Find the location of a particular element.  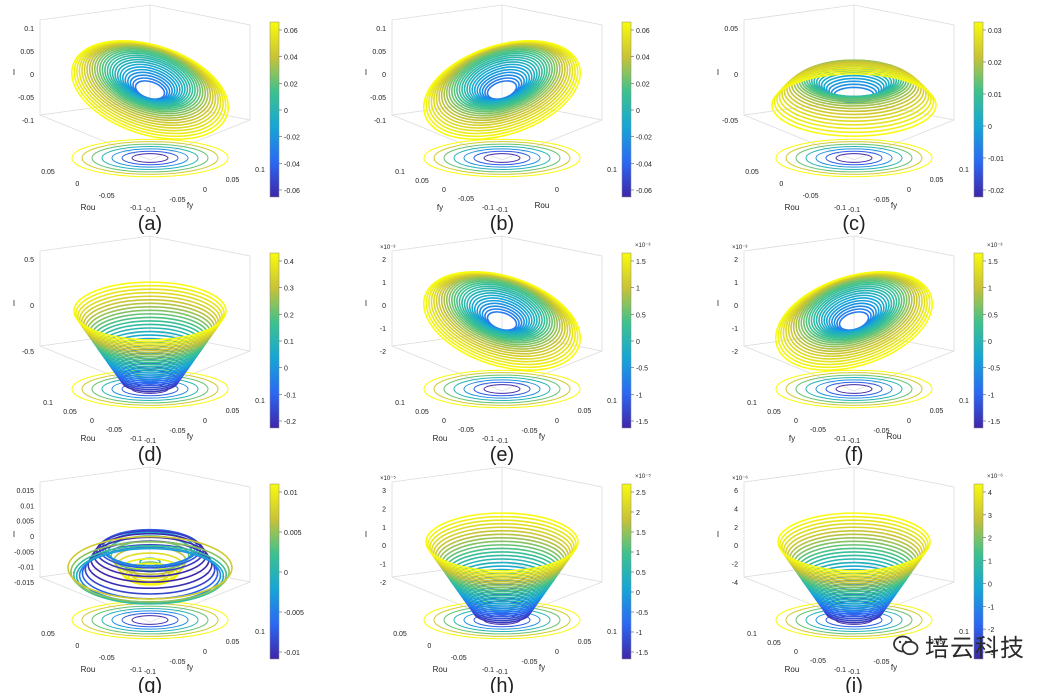

y-axis-label: fy is located at coordinates (542, 667).